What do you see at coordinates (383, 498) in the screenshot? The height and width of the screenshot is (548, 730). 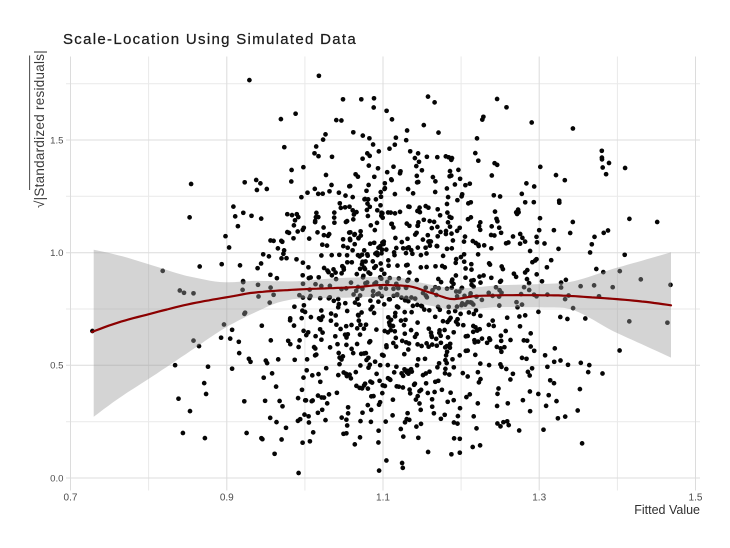 I see `svg-text: 1.1` at bounding box center [383, 498].